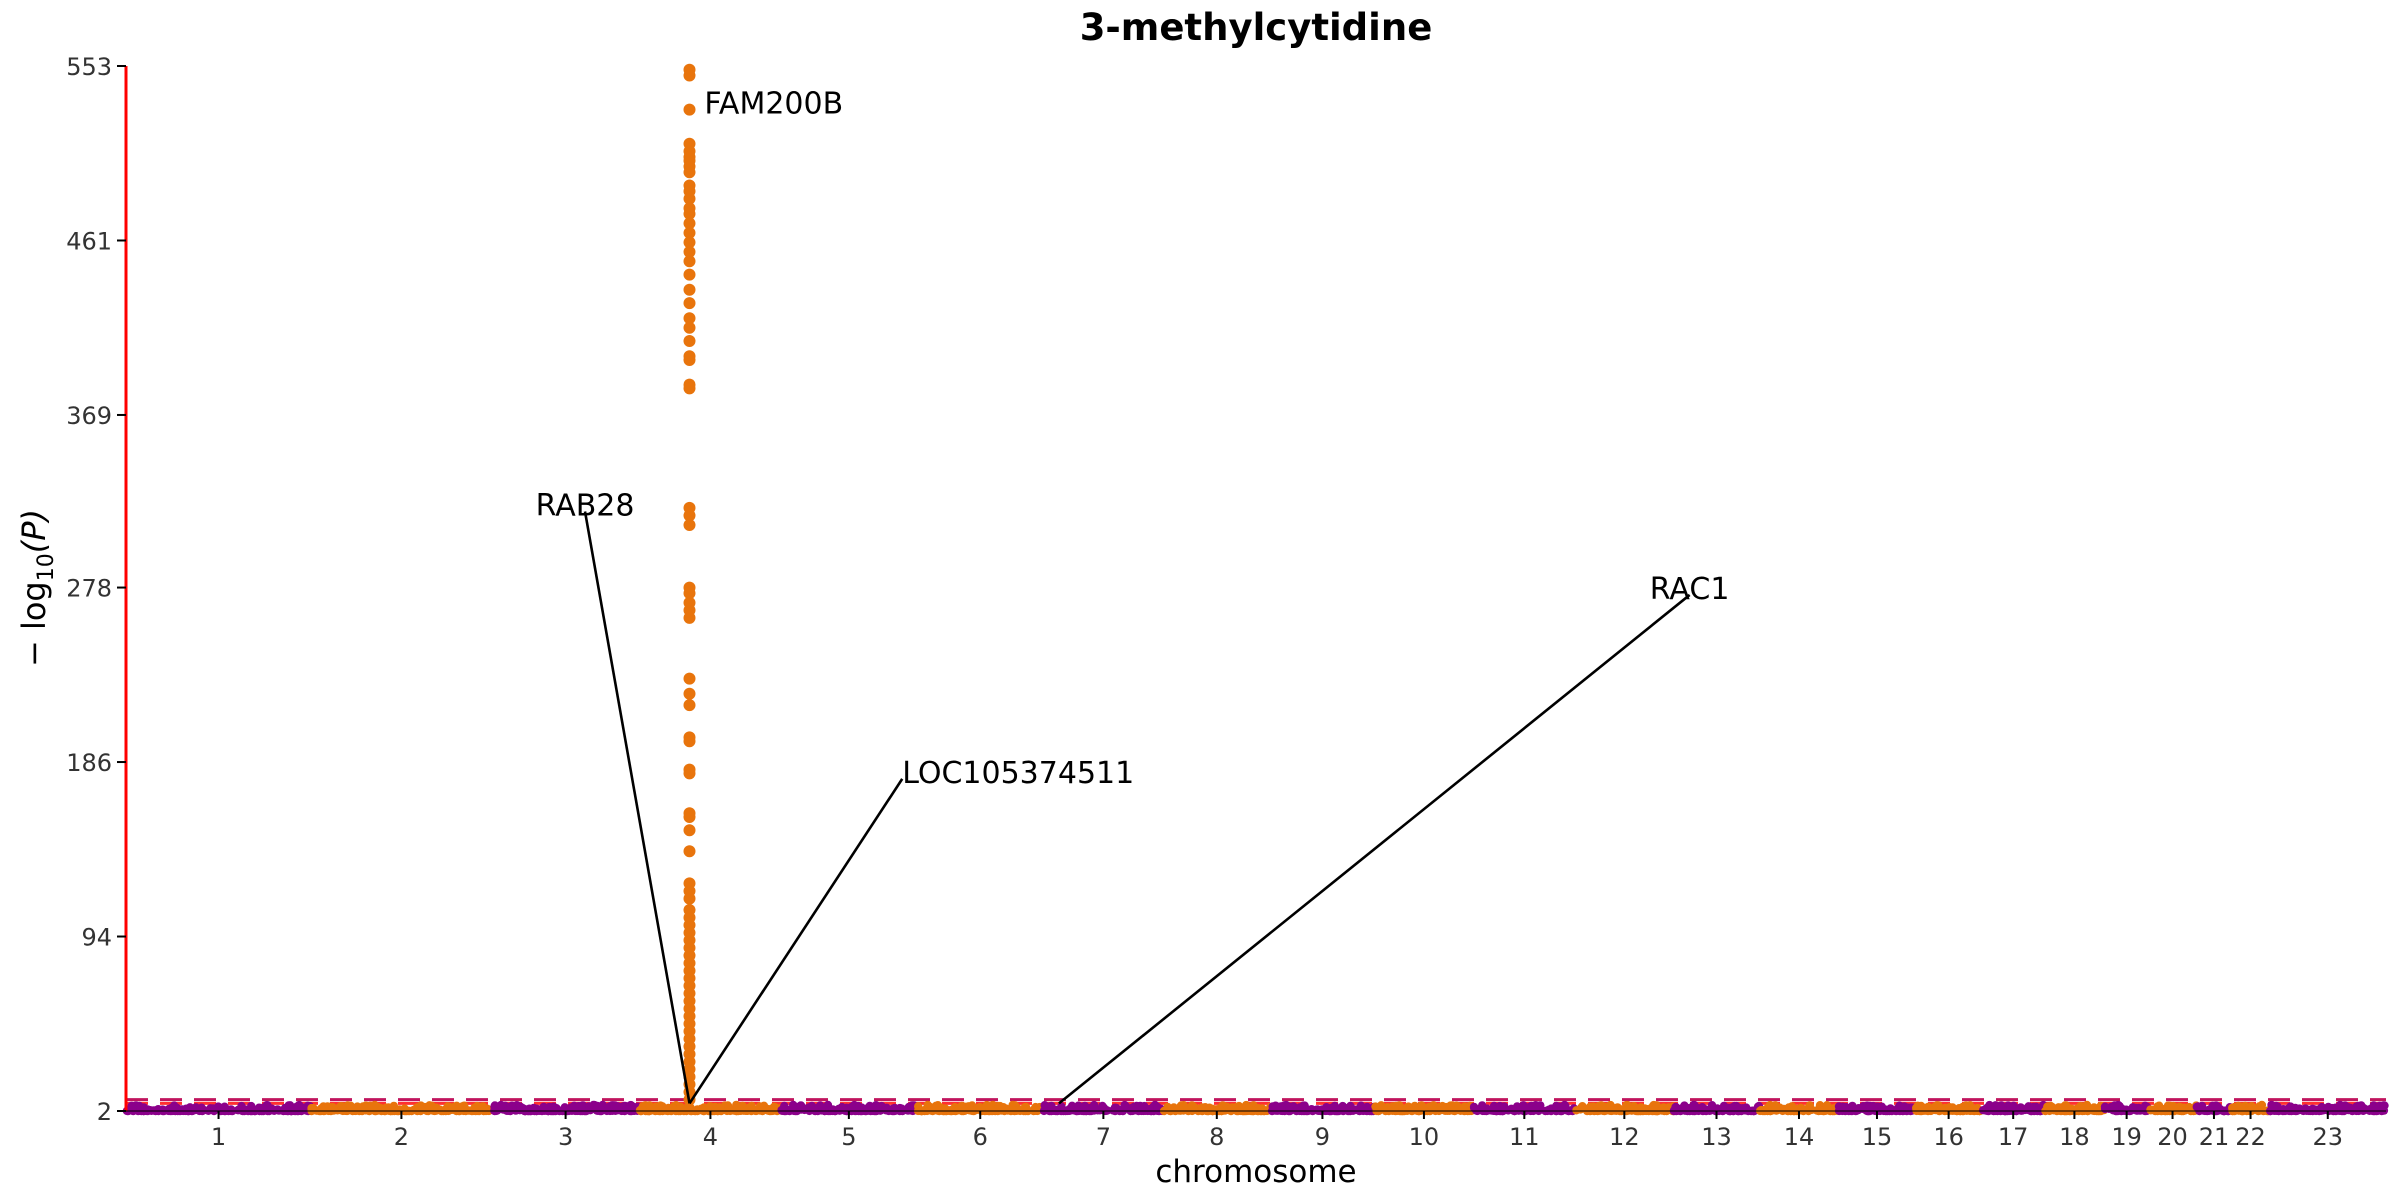 This screenshot has height=1204, width=2400. What do you see at coordinates (1716, 1137) in the screenshot?
I see `x-tick-label: 13` at bounding box center [1716, 1137].